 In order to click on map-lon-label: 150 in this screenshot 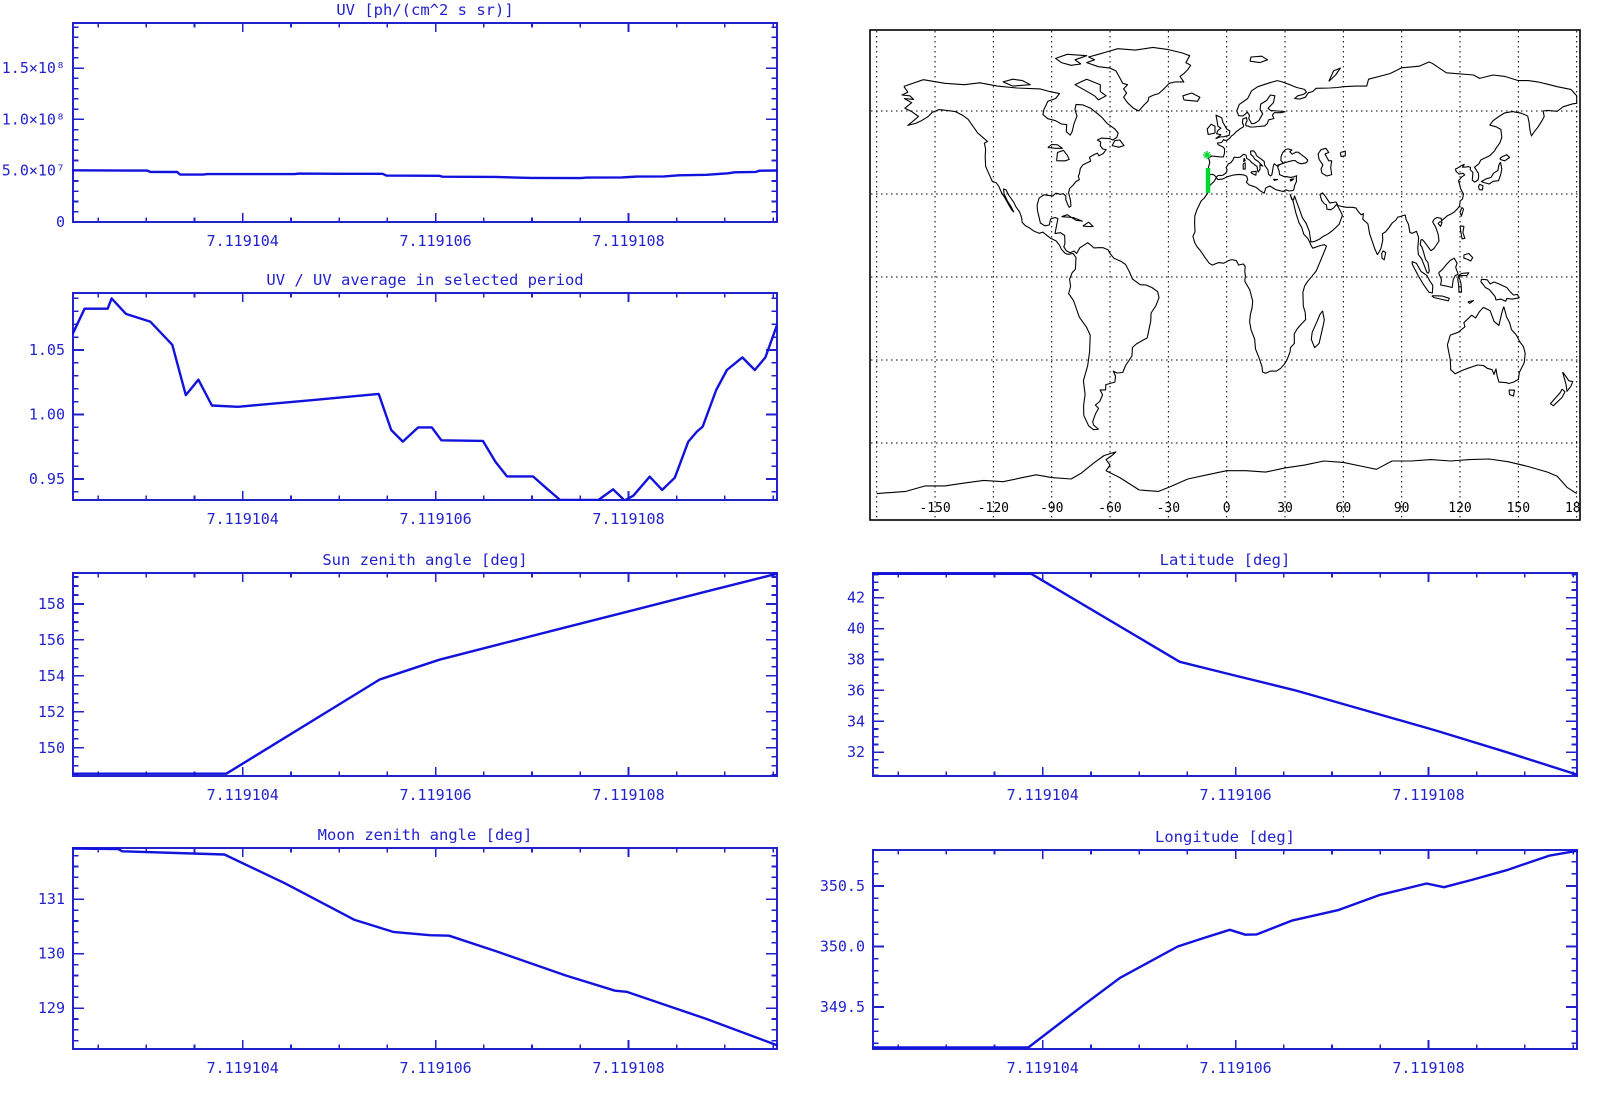, I will do `click(1518, 508)`.